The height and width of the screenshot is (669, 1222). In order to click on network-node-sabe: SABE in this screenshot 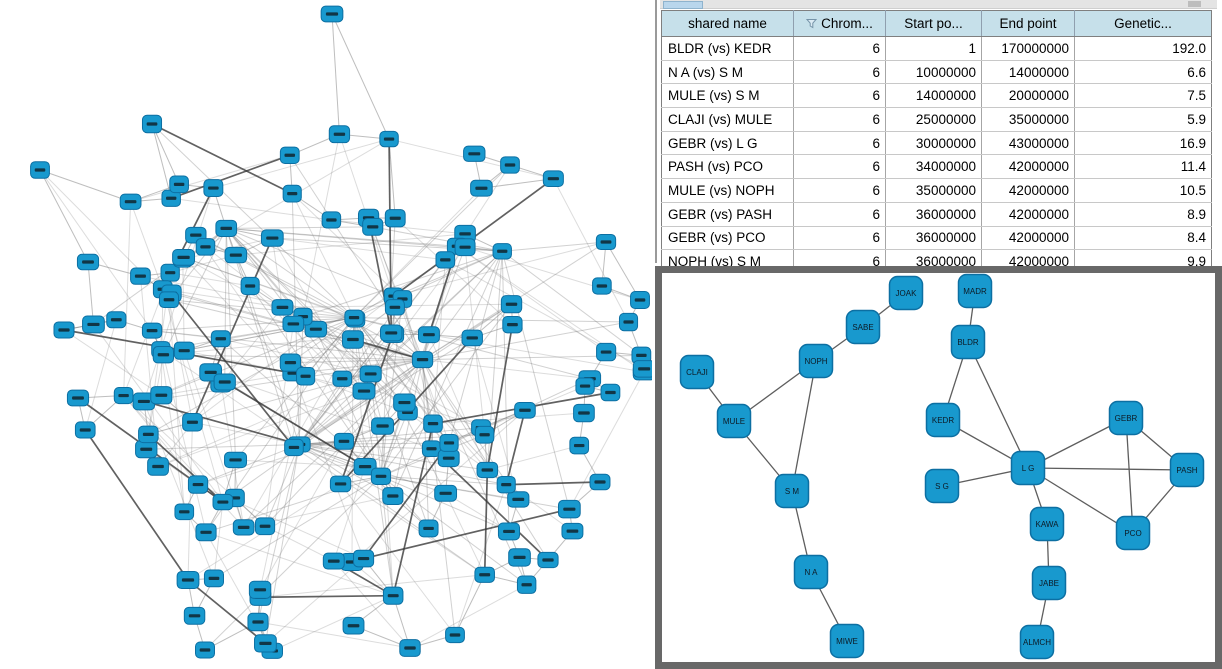, I will do `click(863, 327)`.